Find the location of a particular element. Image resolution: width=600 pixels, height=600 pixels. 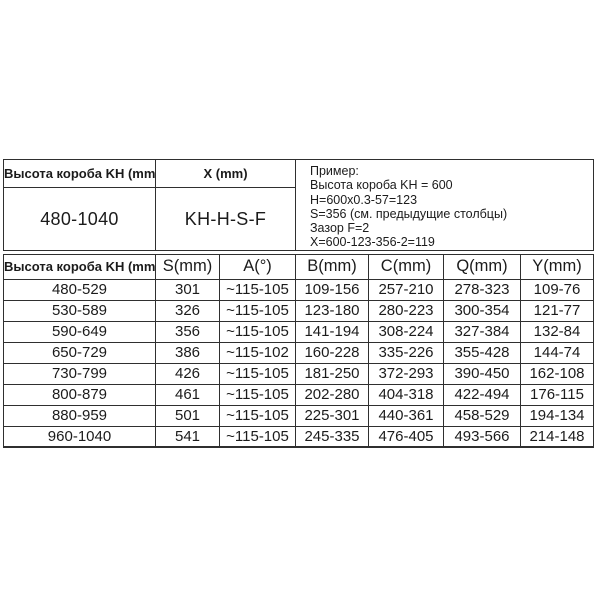

column-header-q: Q(mm) is located at coordinates (482, 266).